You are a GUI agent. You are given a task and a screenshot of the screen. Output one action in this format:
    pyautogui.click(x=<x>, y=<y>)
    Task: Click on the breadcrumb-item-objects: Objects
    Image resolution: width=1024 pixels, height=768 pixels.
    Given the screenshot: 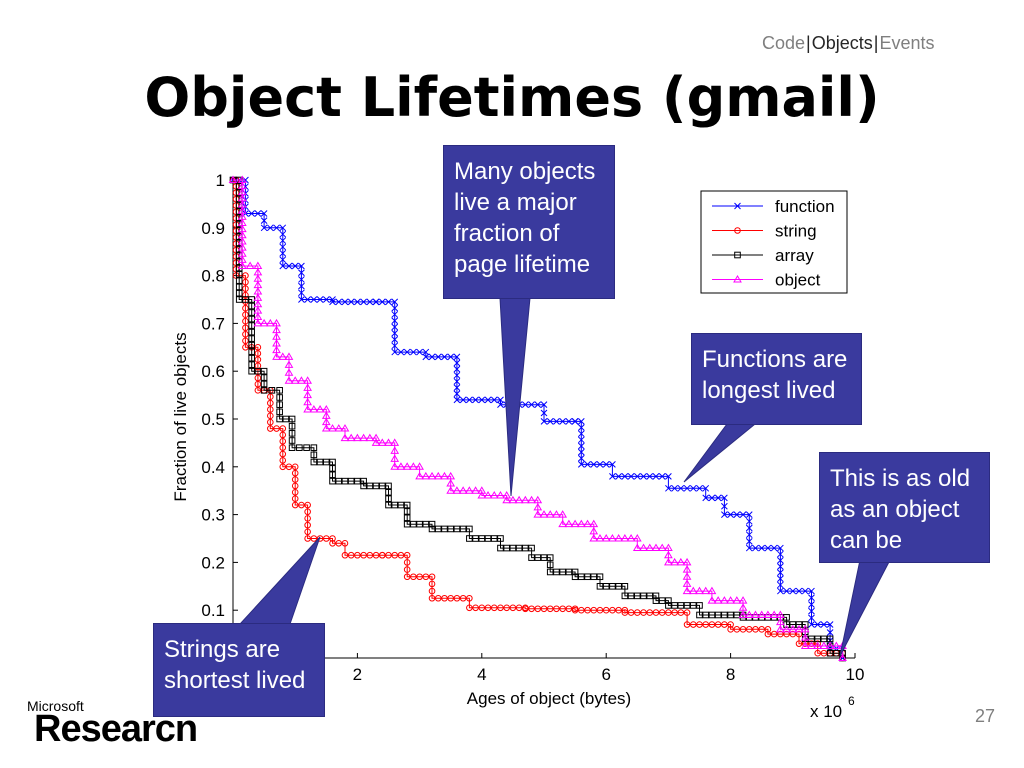 What is the action you would take?
    pyautogui.click(x=842, y=43)
    